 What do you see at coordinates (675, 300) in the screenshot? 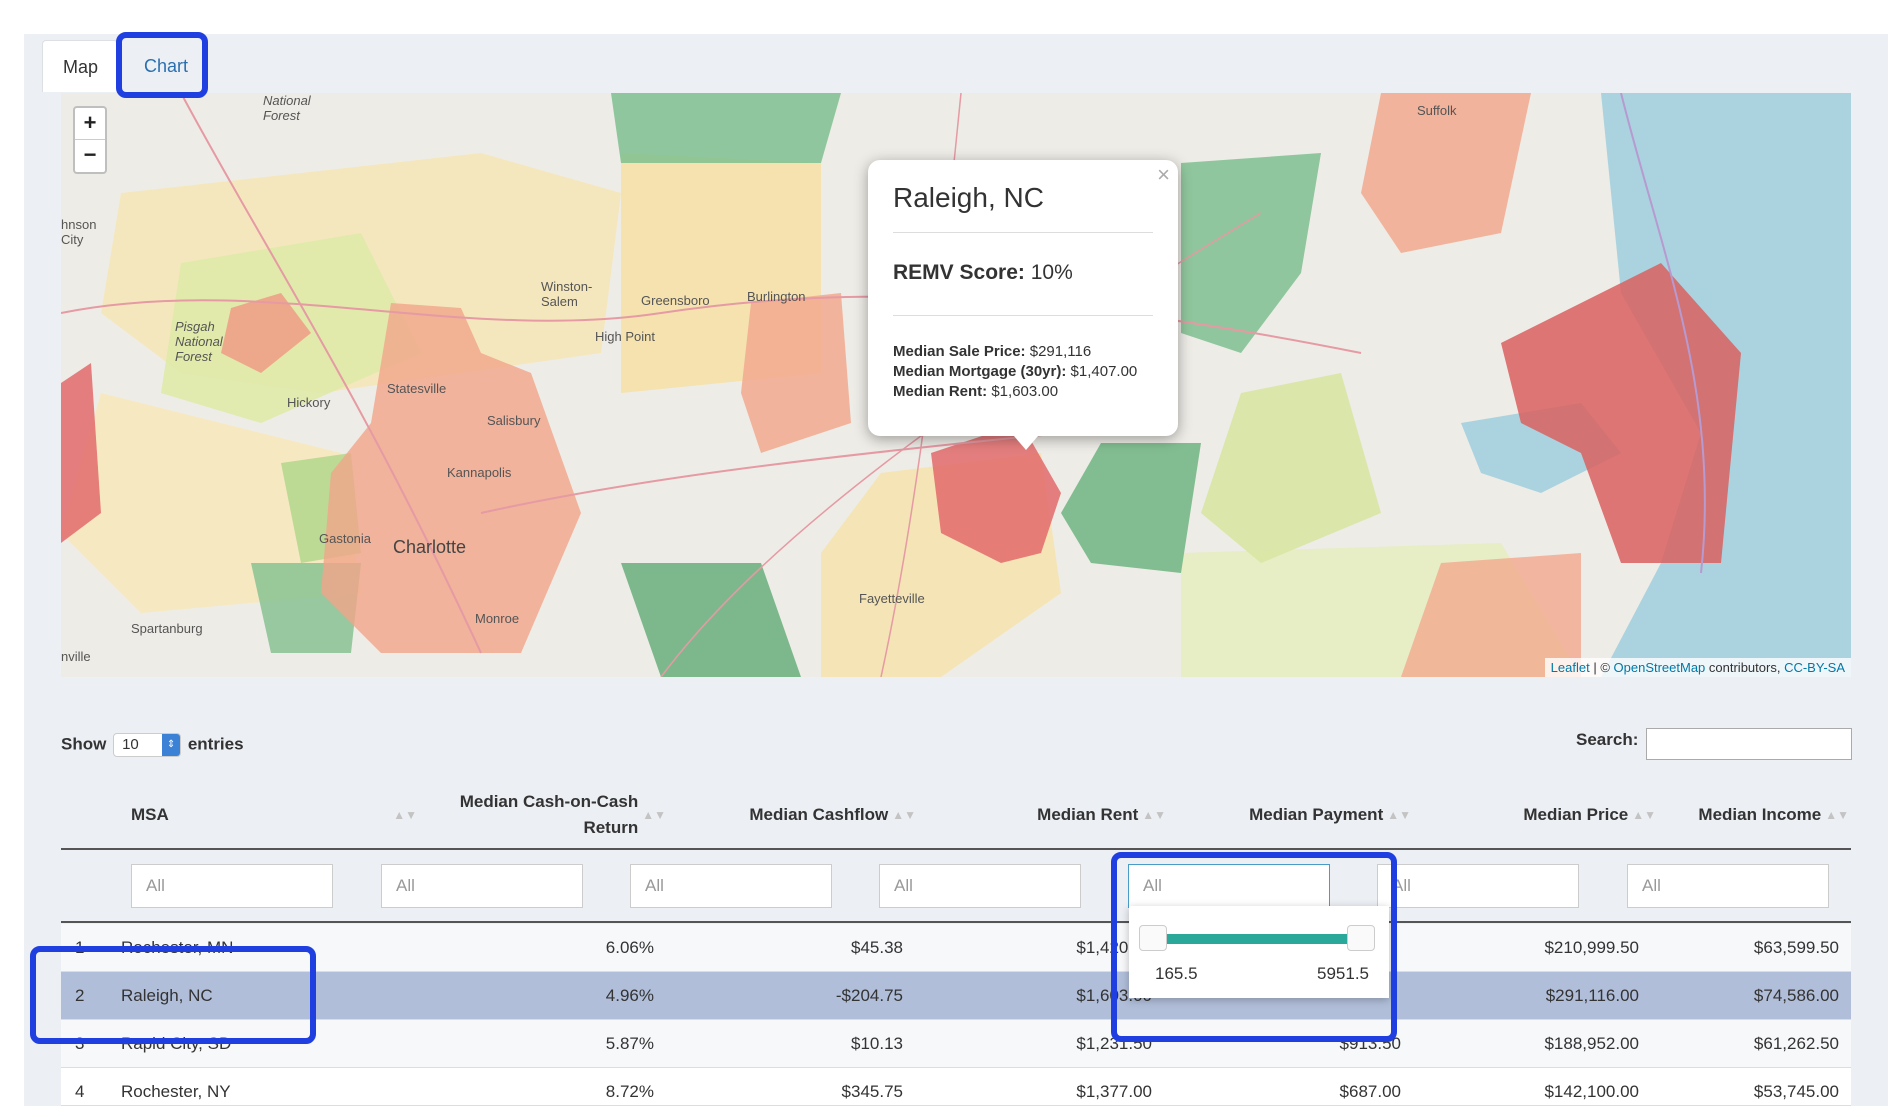
I see `map-label: Greensboro` at bounding box center [675, 300].